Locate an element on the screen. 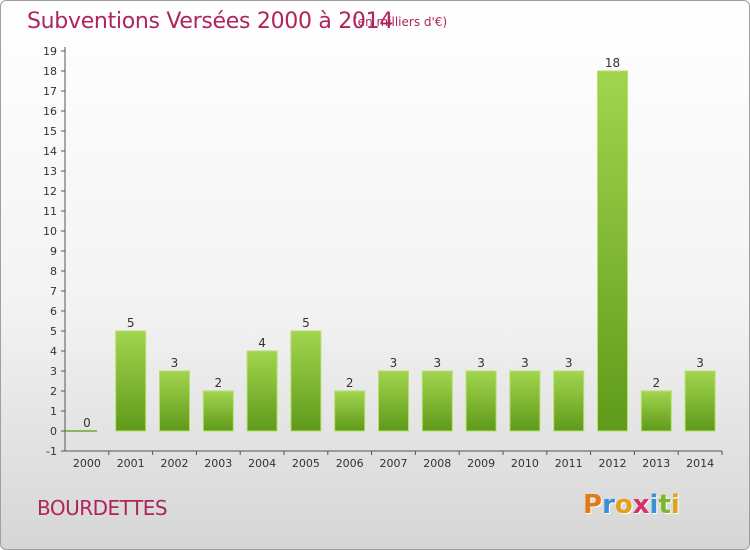  x-tick-label: 2005 is located at coordinates (306, 463).